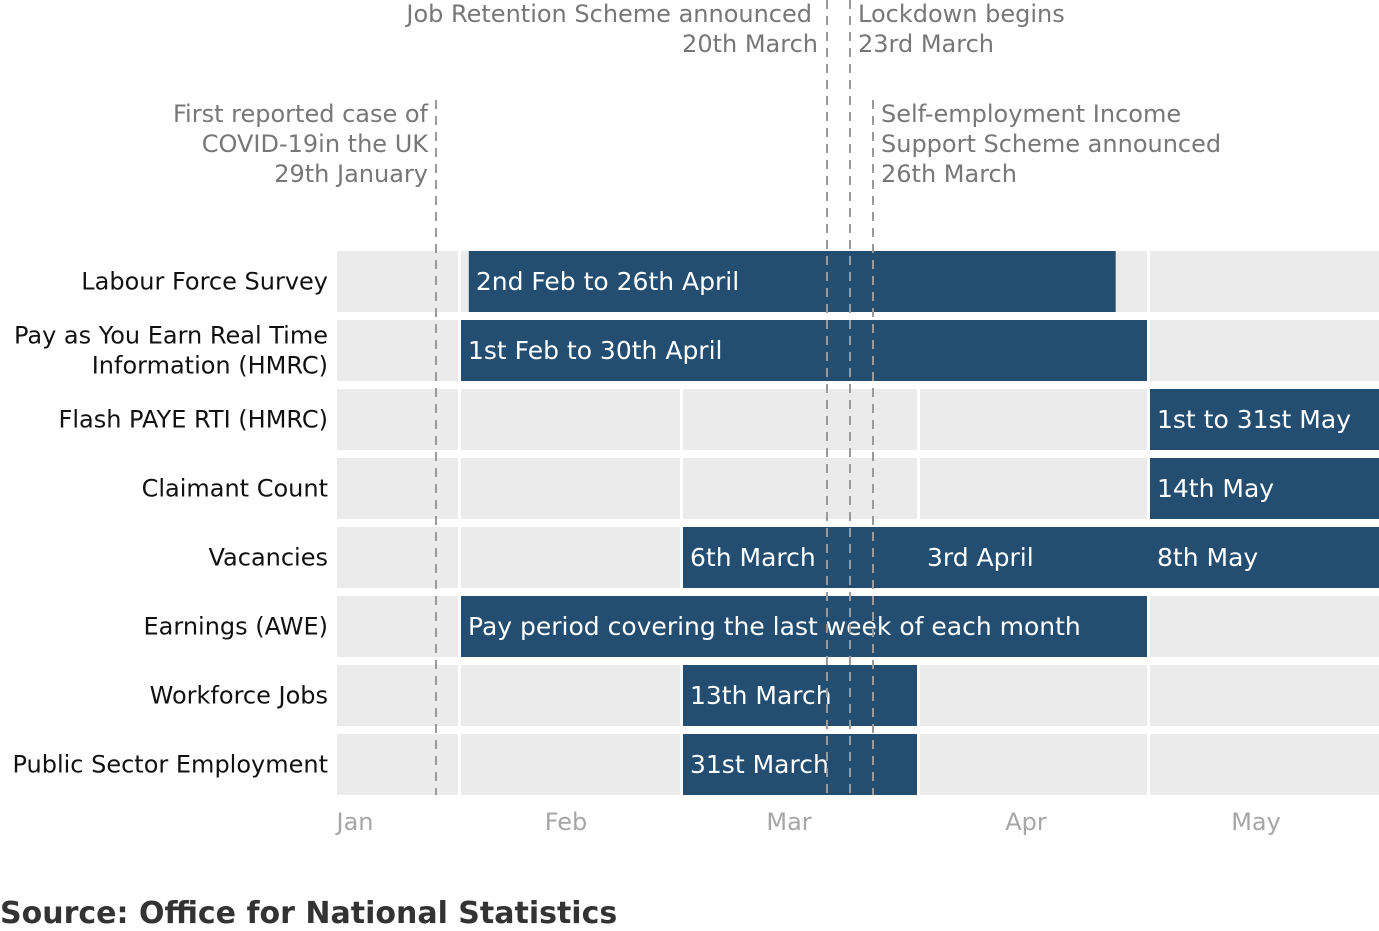  I want to click on bar-label: 1st to 31st May, so click(1254, 419).